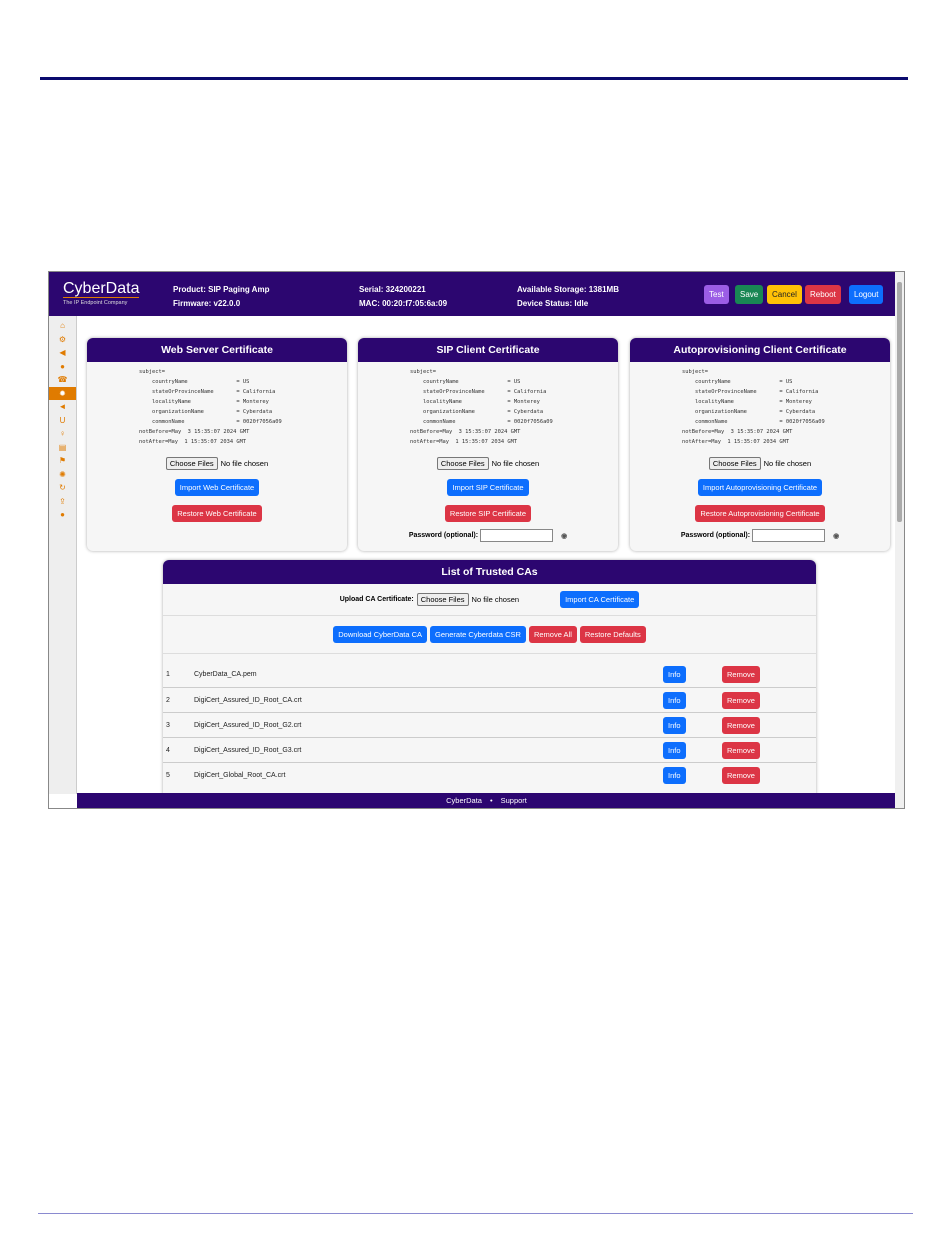 Image resolution: width=950 pixels, height=1260 pixels. What do you see at coordinates (62, 488) in the screenshot?
I see `refresh-icon: ↻` at bounding box center [62, 488].